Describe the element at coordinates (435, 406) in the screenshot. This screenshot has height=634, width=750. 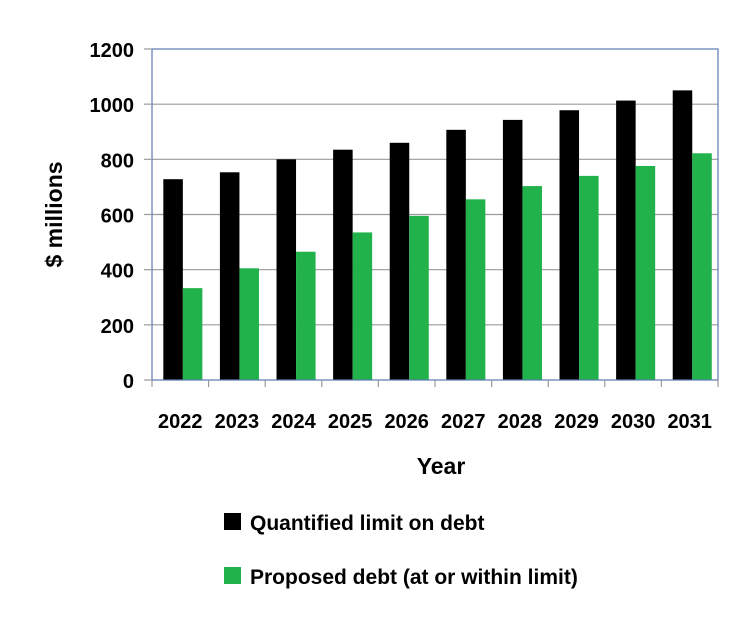
I see `x-axis-ticks: 2022 2023 2024 2025 2026 2027 2028 2029 2030 2031` at that location.